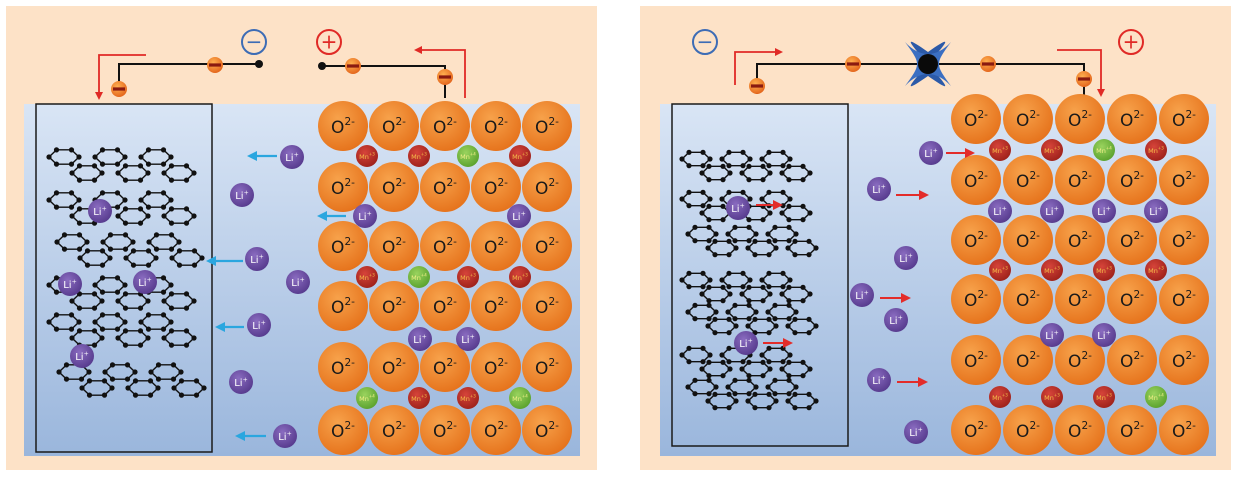 The image size is (1234, 478). What do you see at coordinates (129, 250) in the screenshot?
I see `graphite-sheet` at bounding box center [129, 250].